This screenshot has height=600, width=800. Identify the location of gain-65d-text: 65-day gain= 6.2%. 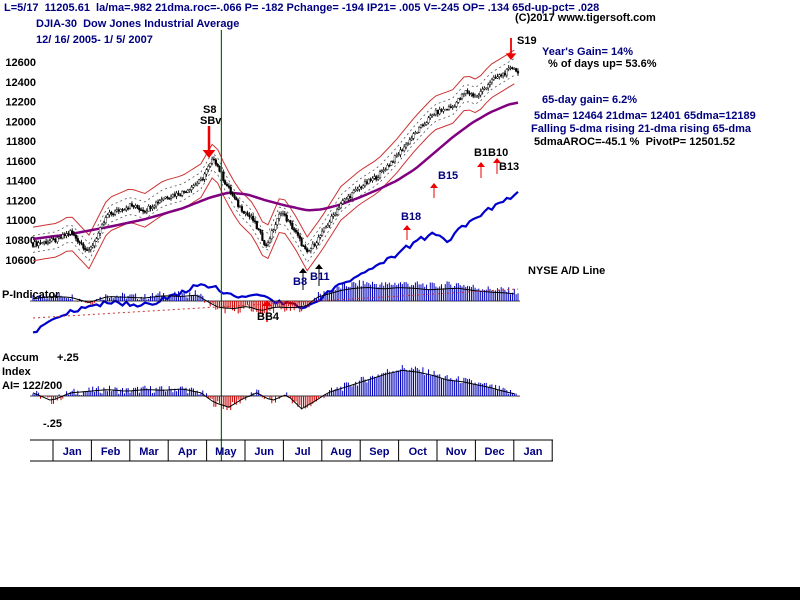
(590, 100).